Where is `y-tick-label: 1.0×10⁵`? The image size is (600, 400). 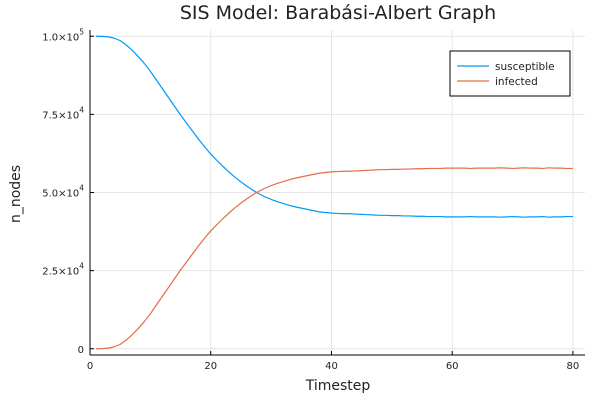 y-tick-label: 1.0×10⁵ is located at coordinates (63, 35).